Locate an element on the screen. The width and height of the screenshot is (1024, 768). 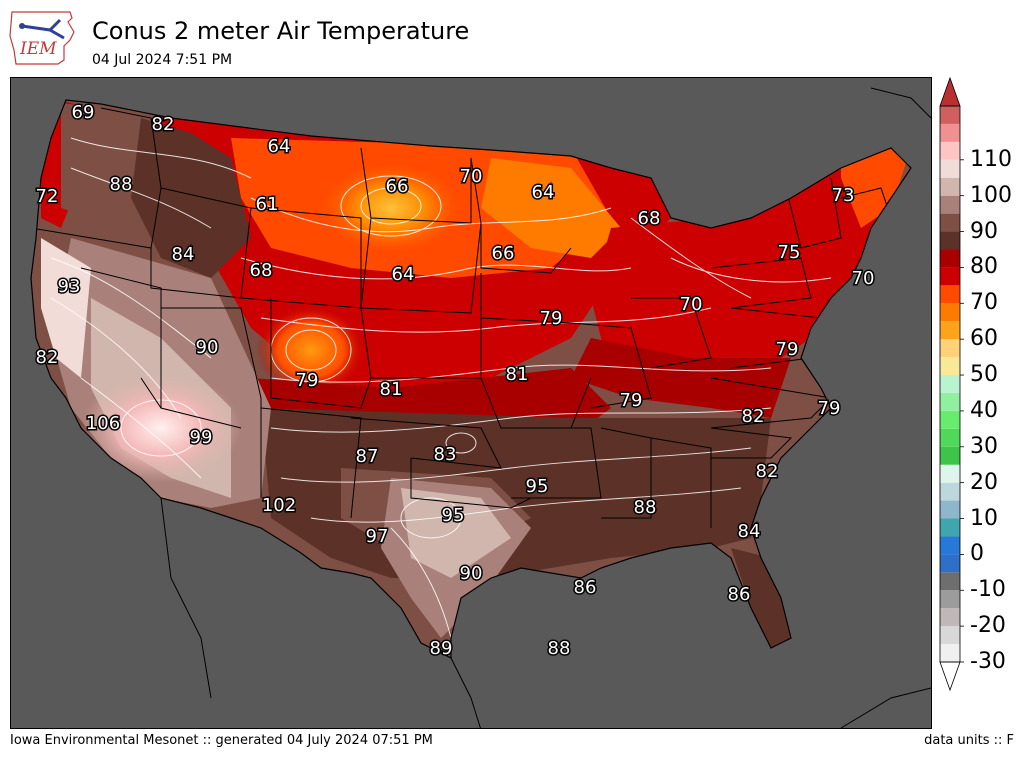
station-value-or-coast: 72 is located at coordinates (47, 196).